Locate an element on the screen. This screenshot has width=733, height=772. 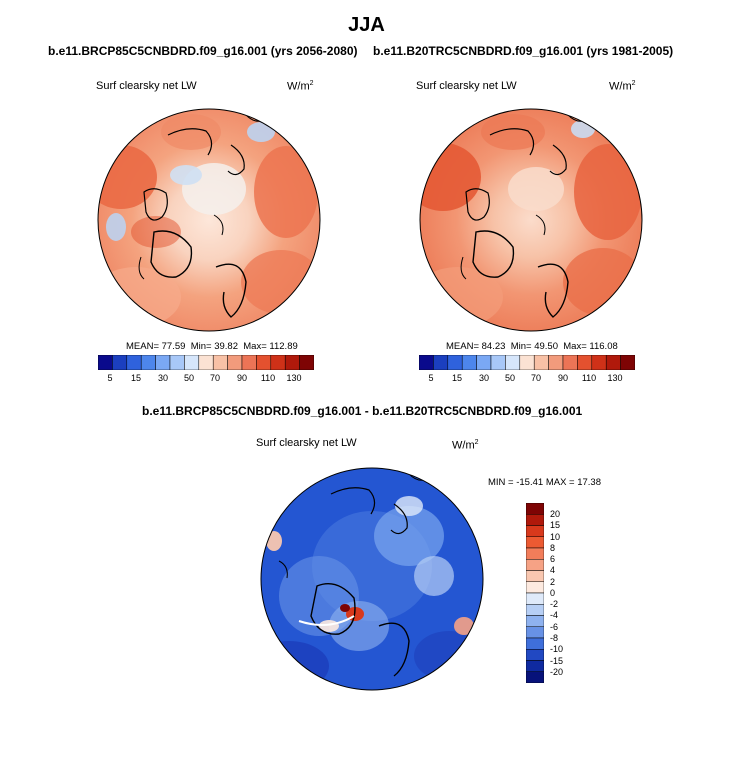
panel2-units-label: W/m2 is located at coordinates (622, 86).